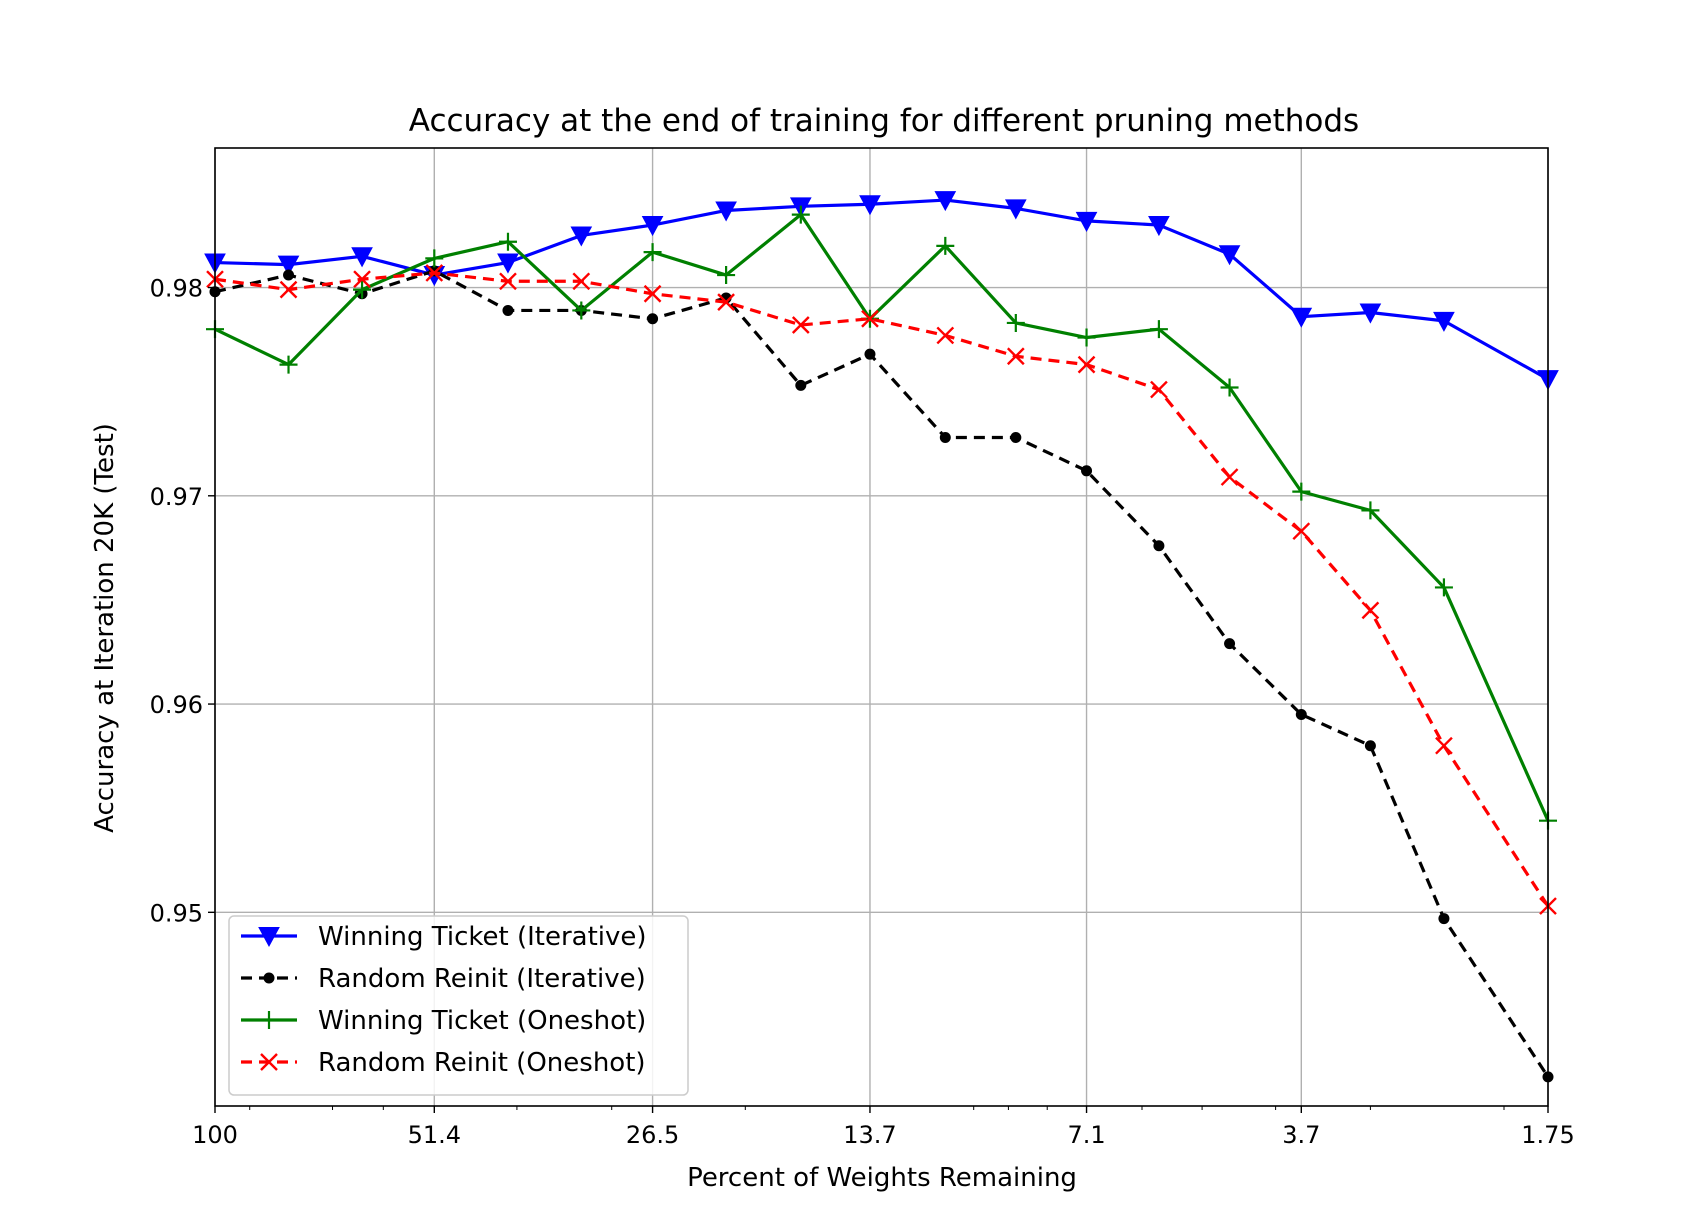 Image resolution: width=1700 pixels, height=1228 pixels. I want to click on legend-box, so click(458, 1005).